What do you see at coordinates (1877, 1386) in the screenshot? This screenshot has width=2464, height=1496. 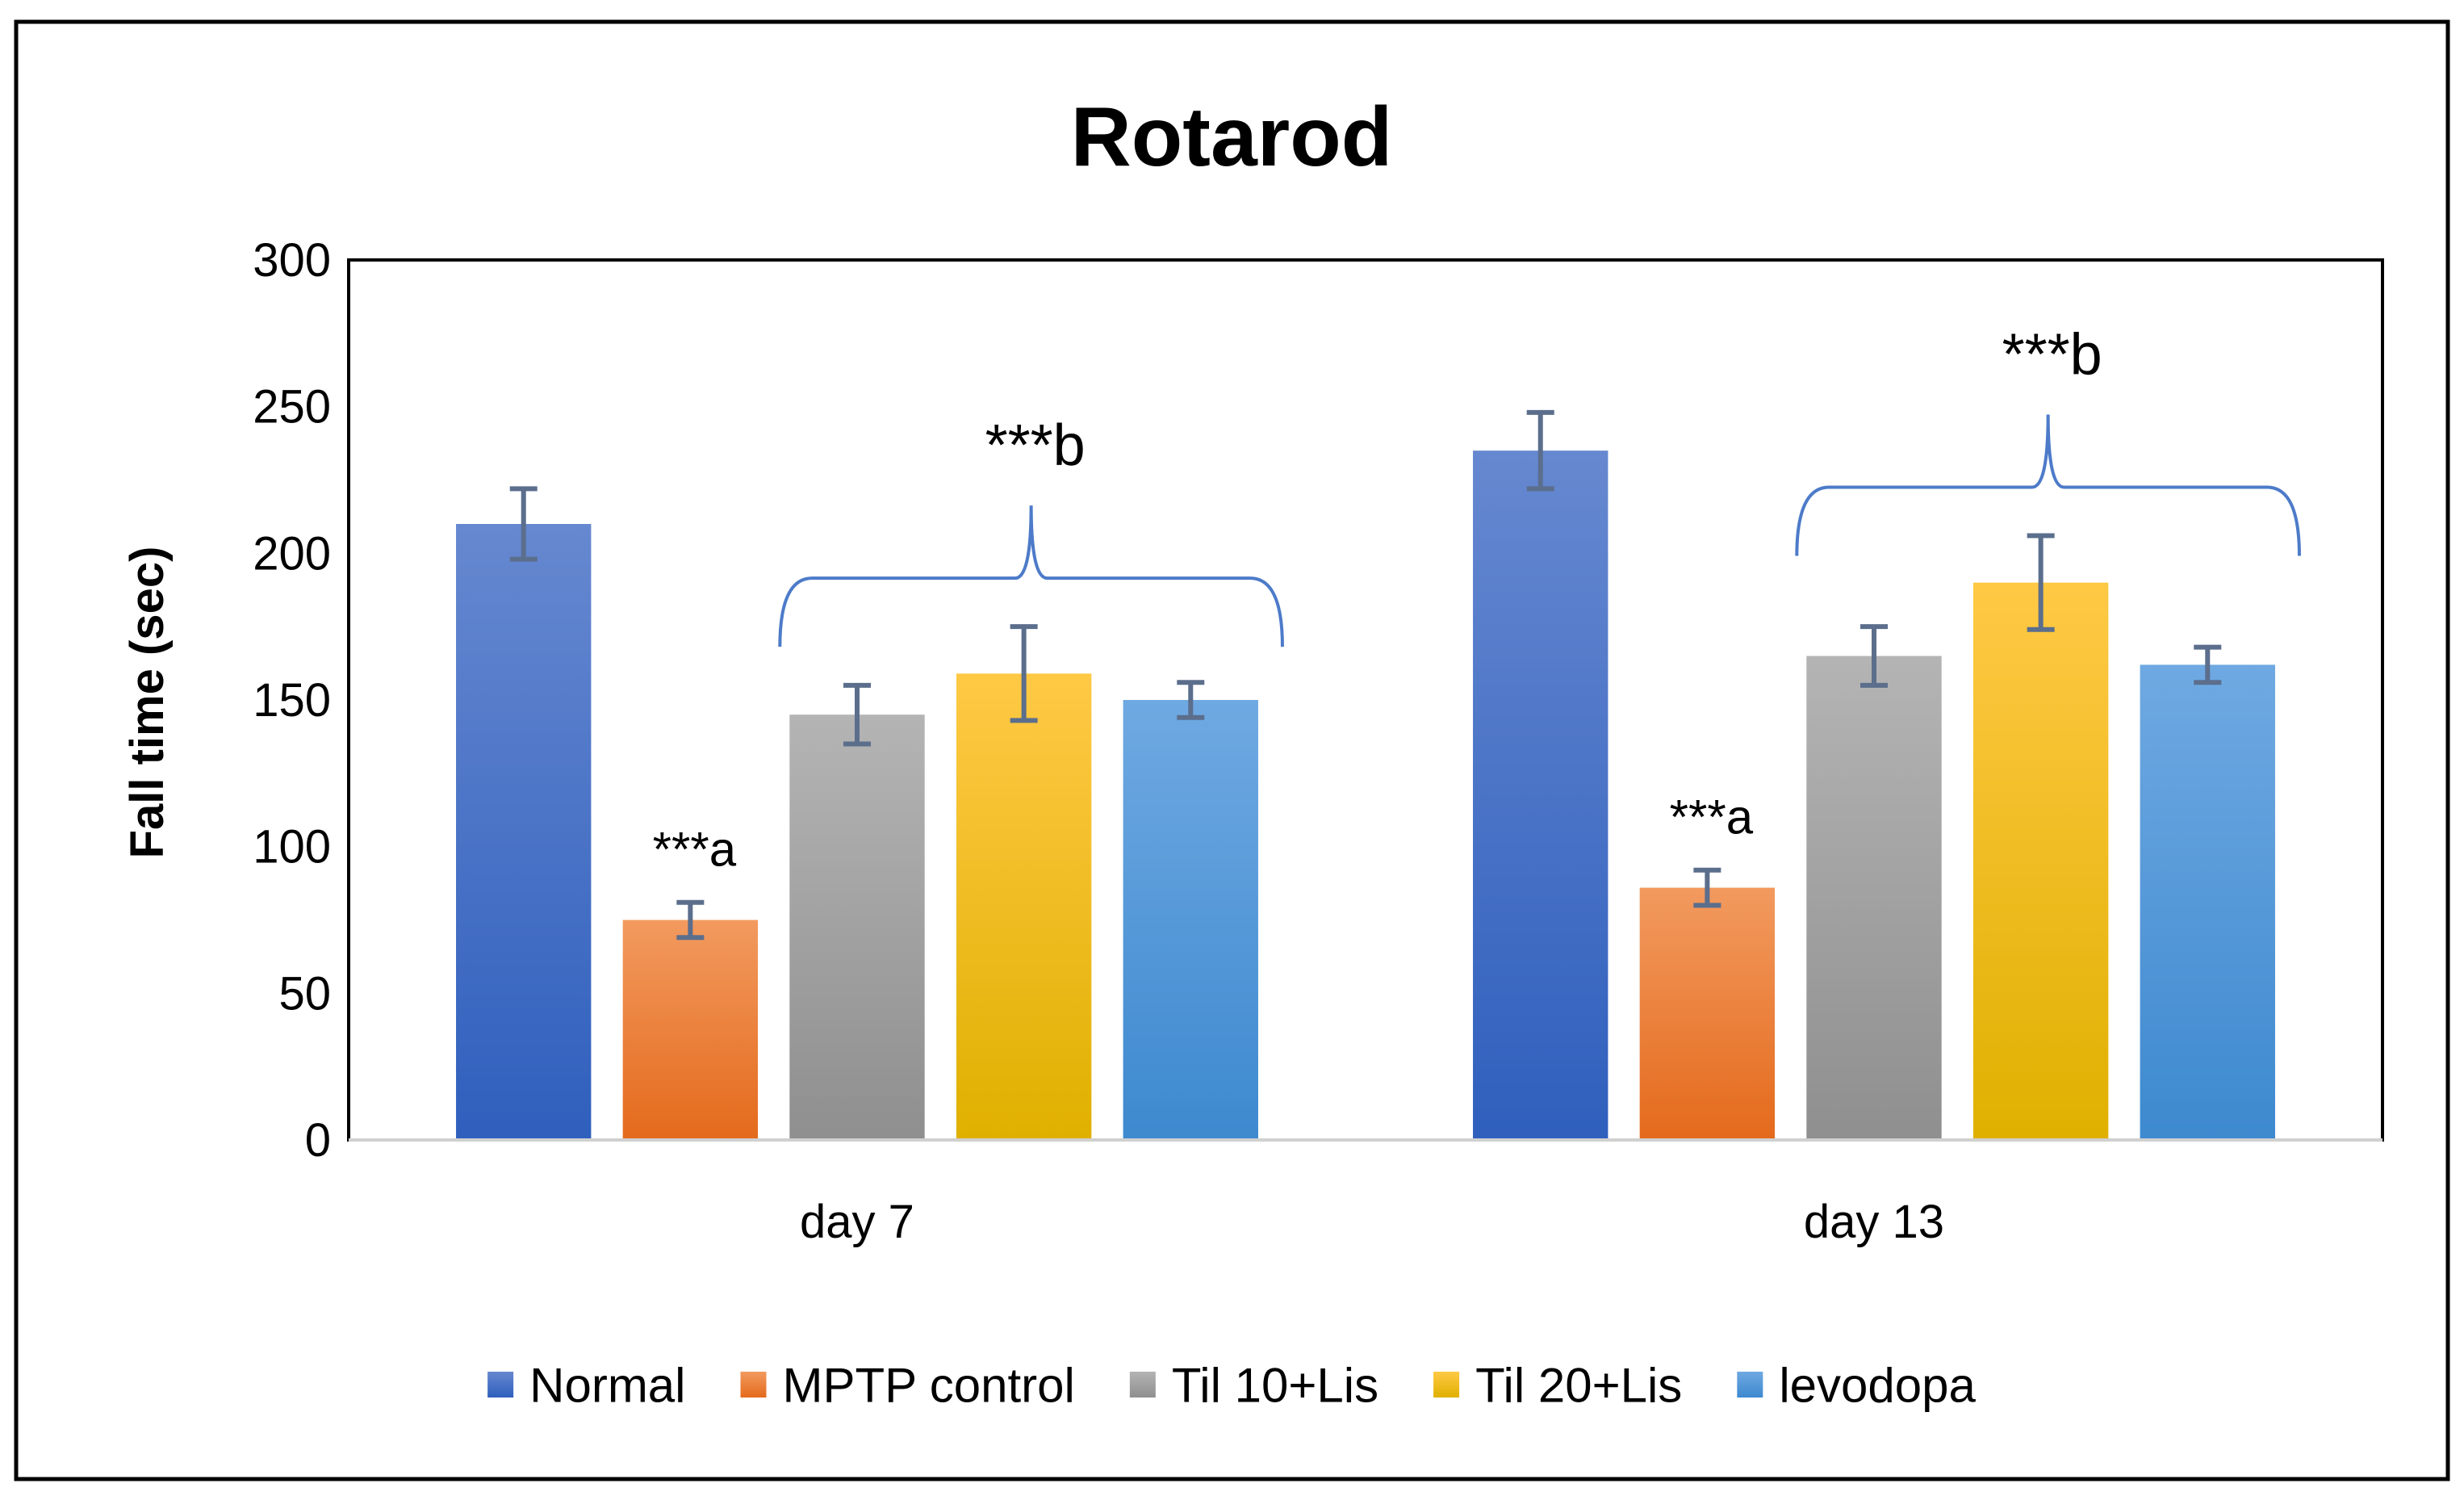 I see `legend-label: levodopa` at bounding box center [1877, 1386].